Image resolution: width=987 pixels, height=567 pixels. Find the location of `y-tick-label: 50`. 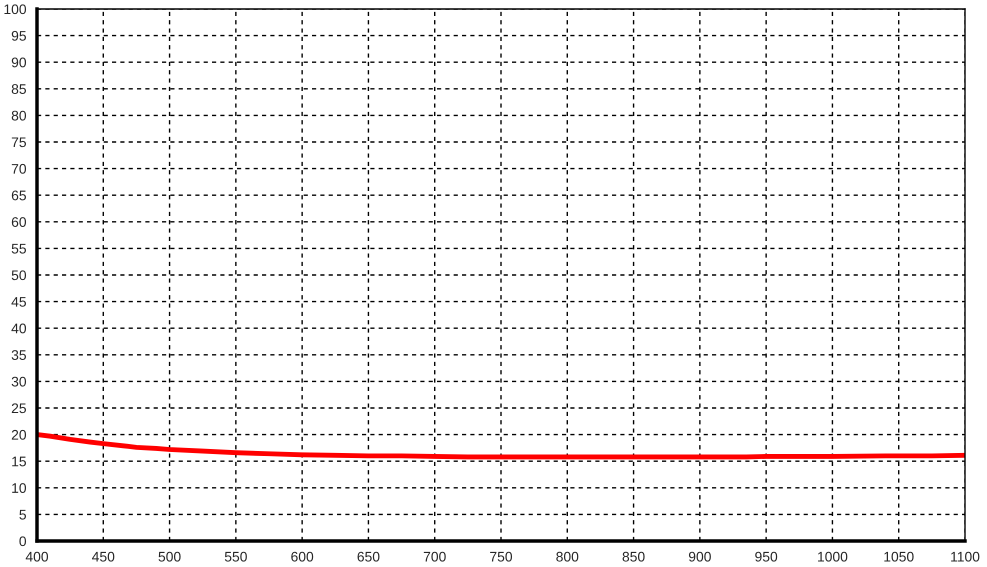

y-tick-label: 50 is located at coordinates (19, 275).